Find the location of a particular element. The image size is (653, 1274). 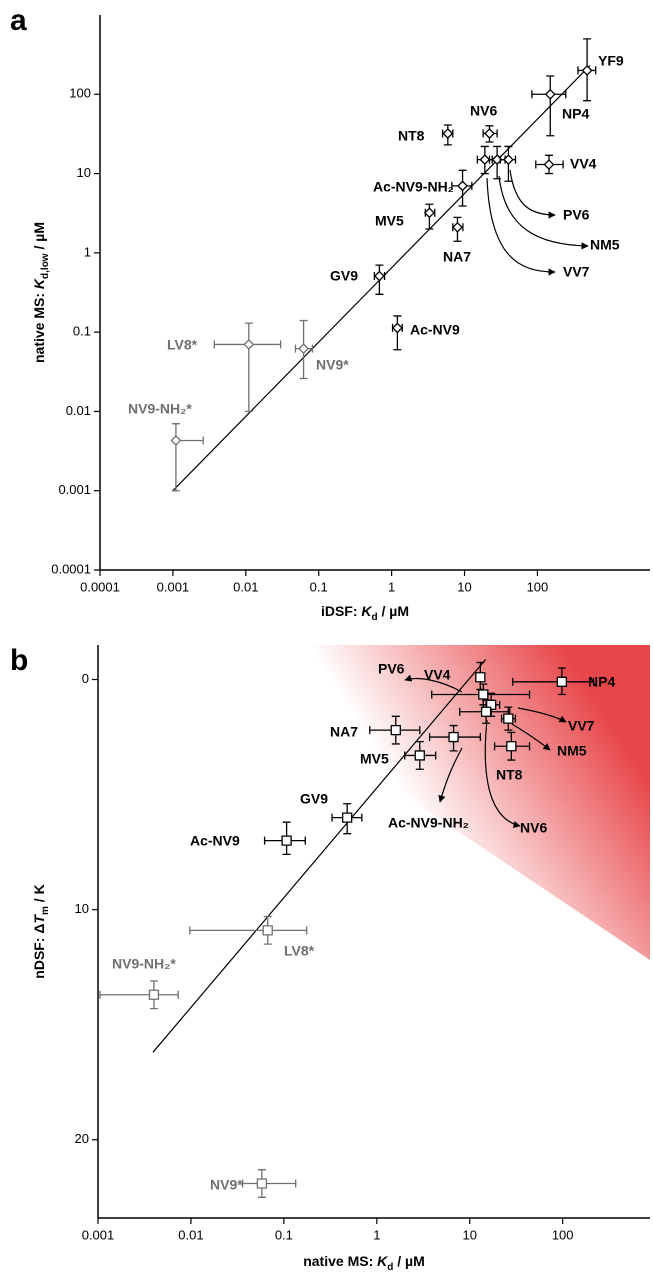

x-tick-label: 0.01 is located at coordinates (190, 1234).